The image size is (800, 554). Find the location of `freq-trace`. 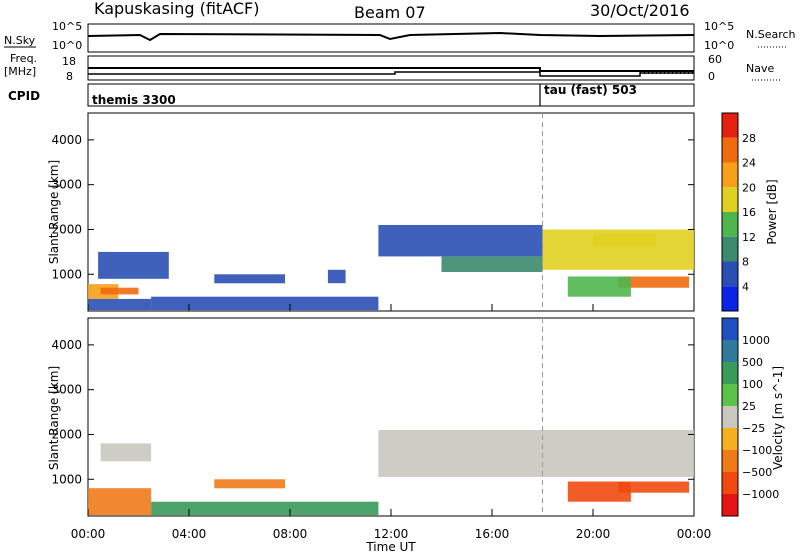

freq-trace is located at coordinates (391, 69).